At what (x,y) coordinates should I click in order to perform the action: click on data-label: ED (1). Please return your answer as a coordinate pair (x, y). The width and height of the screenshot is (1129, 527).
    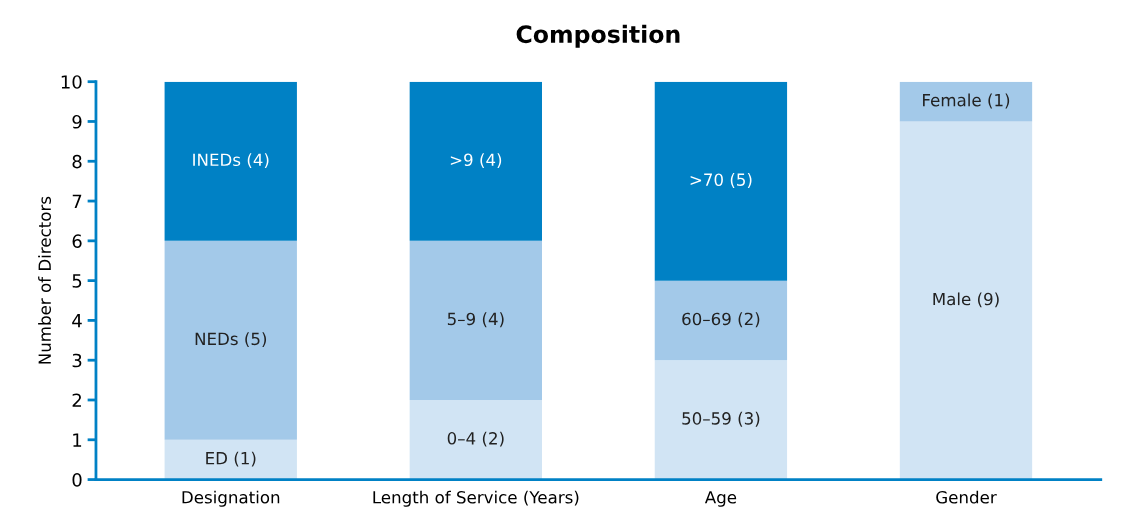
    Looking at the image, I should click on (231, 459).